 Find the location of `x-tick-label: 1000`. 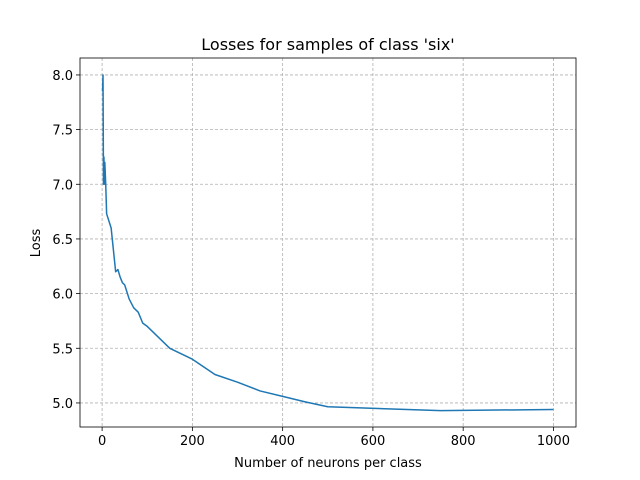

x-tick-label: 1000 is located at coordinates (553, 441).